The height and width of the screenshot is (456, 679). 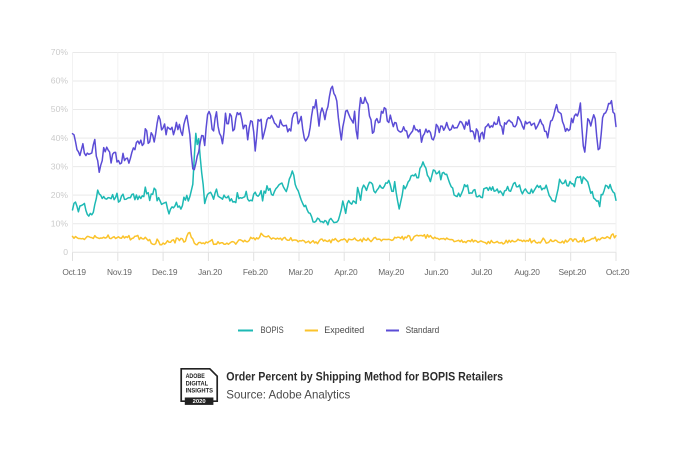 What do you see at coordinates (573, 272) in the screenshot?
I see `svg-text: Sept.20` at bounding box center [573, 272].